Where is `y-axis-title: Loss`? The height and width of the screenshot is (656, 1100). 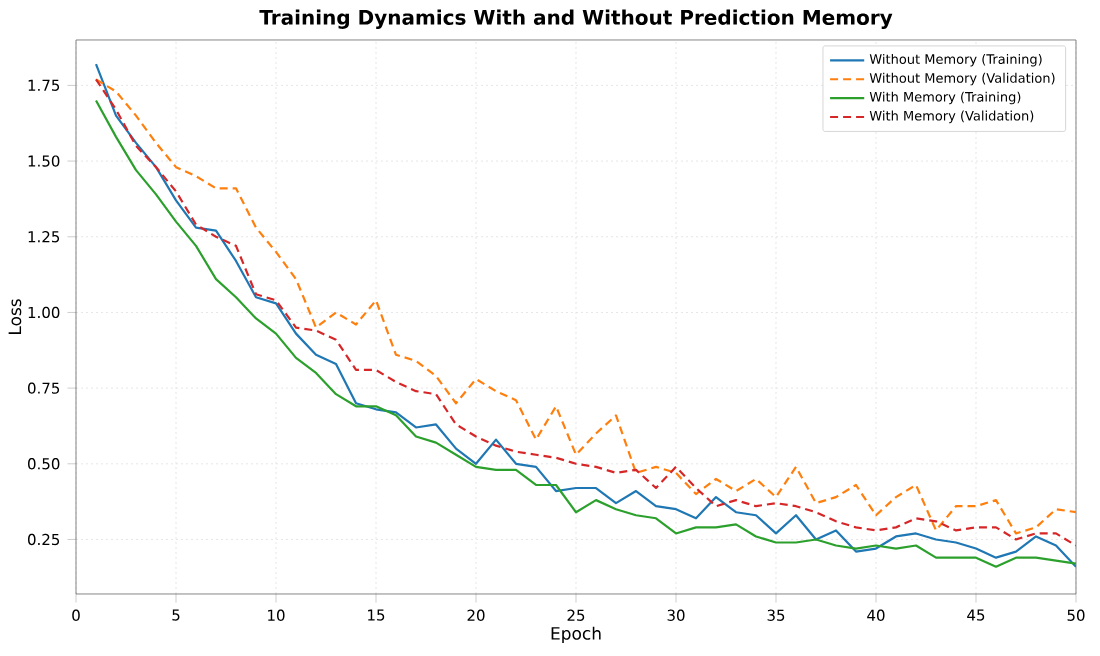 y-axis-title: Loss is located at coordinates (15, 316).